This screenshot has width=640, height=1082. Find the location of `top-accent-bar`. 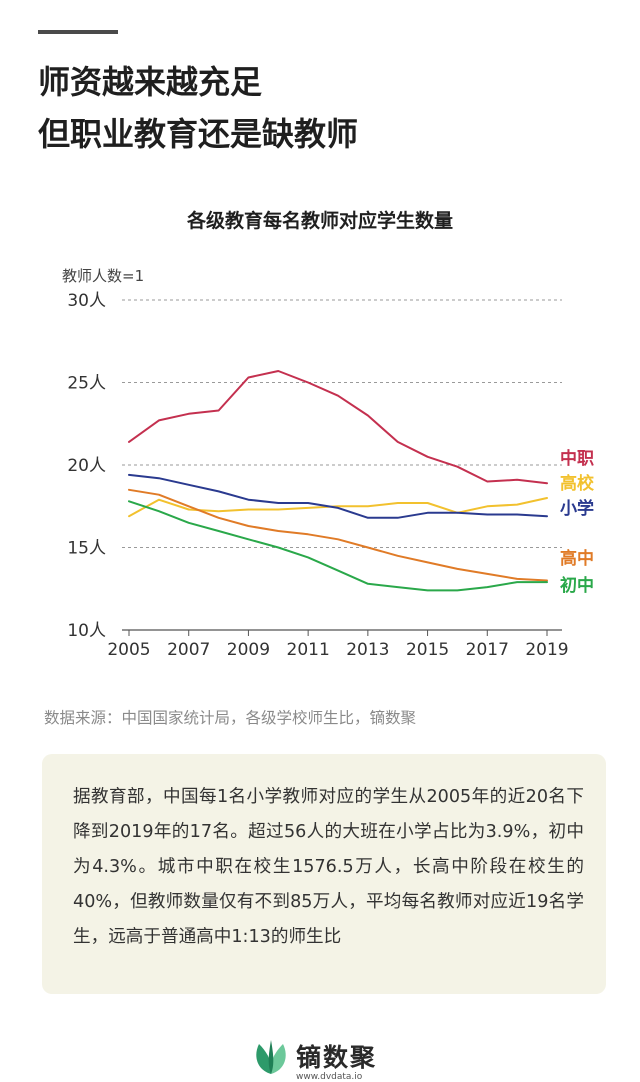

top-accent-bar is located at coordinates (78, 32).